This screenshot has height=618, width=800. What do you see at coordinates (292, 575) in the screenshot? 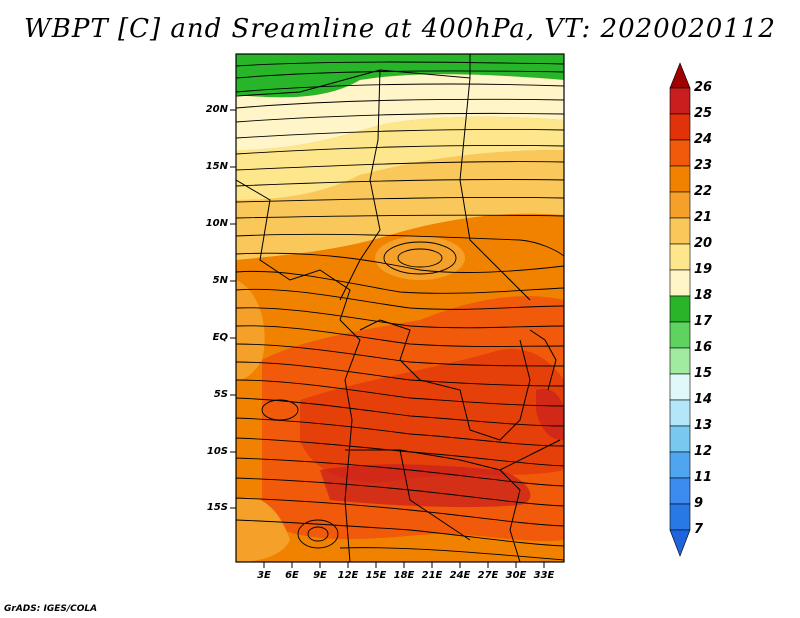
I see `lon-label: 6E` at bounding box center [292, 575].